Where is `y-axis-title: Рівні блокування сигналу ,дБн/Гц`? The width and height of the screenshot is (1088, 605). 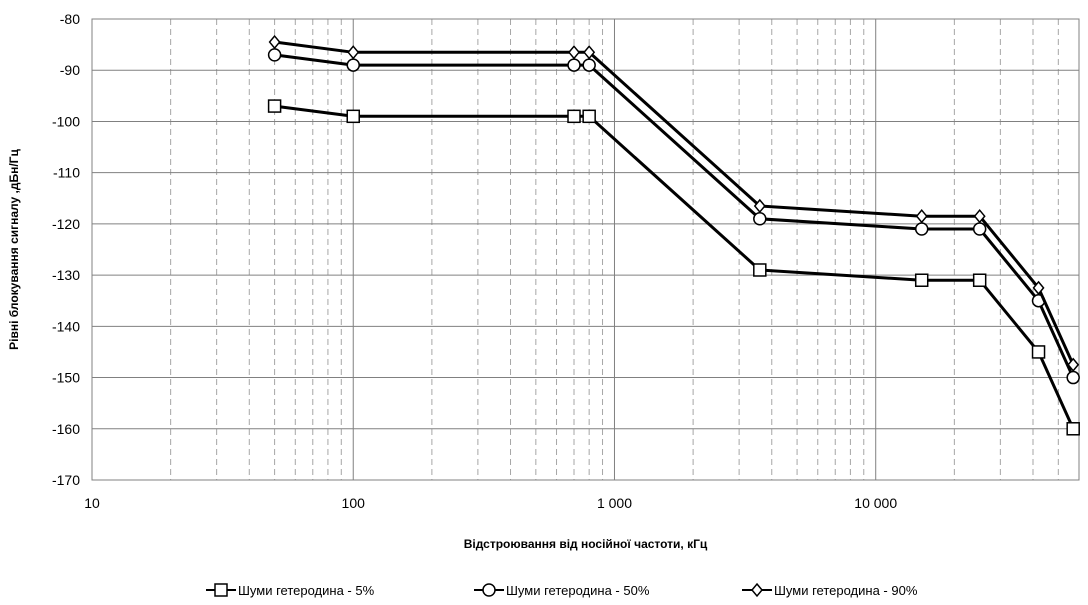
y-axis-title: Рівні блокування сигналу ,дБн/Гц is located at coordinates (14, 249).